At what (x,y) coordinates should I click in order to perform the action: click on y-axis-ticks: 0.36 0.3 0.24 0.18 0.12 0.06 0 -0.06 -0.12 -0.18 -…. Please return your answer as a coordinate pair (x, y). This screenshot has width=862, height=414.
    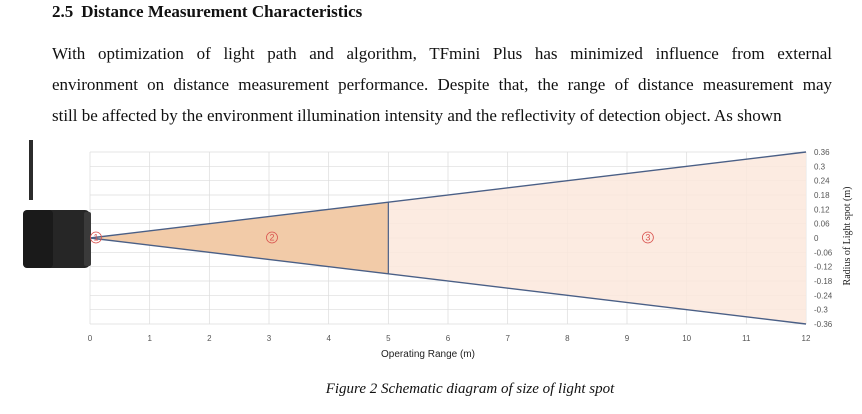
    Looking at the image, I should click on (823, 238).